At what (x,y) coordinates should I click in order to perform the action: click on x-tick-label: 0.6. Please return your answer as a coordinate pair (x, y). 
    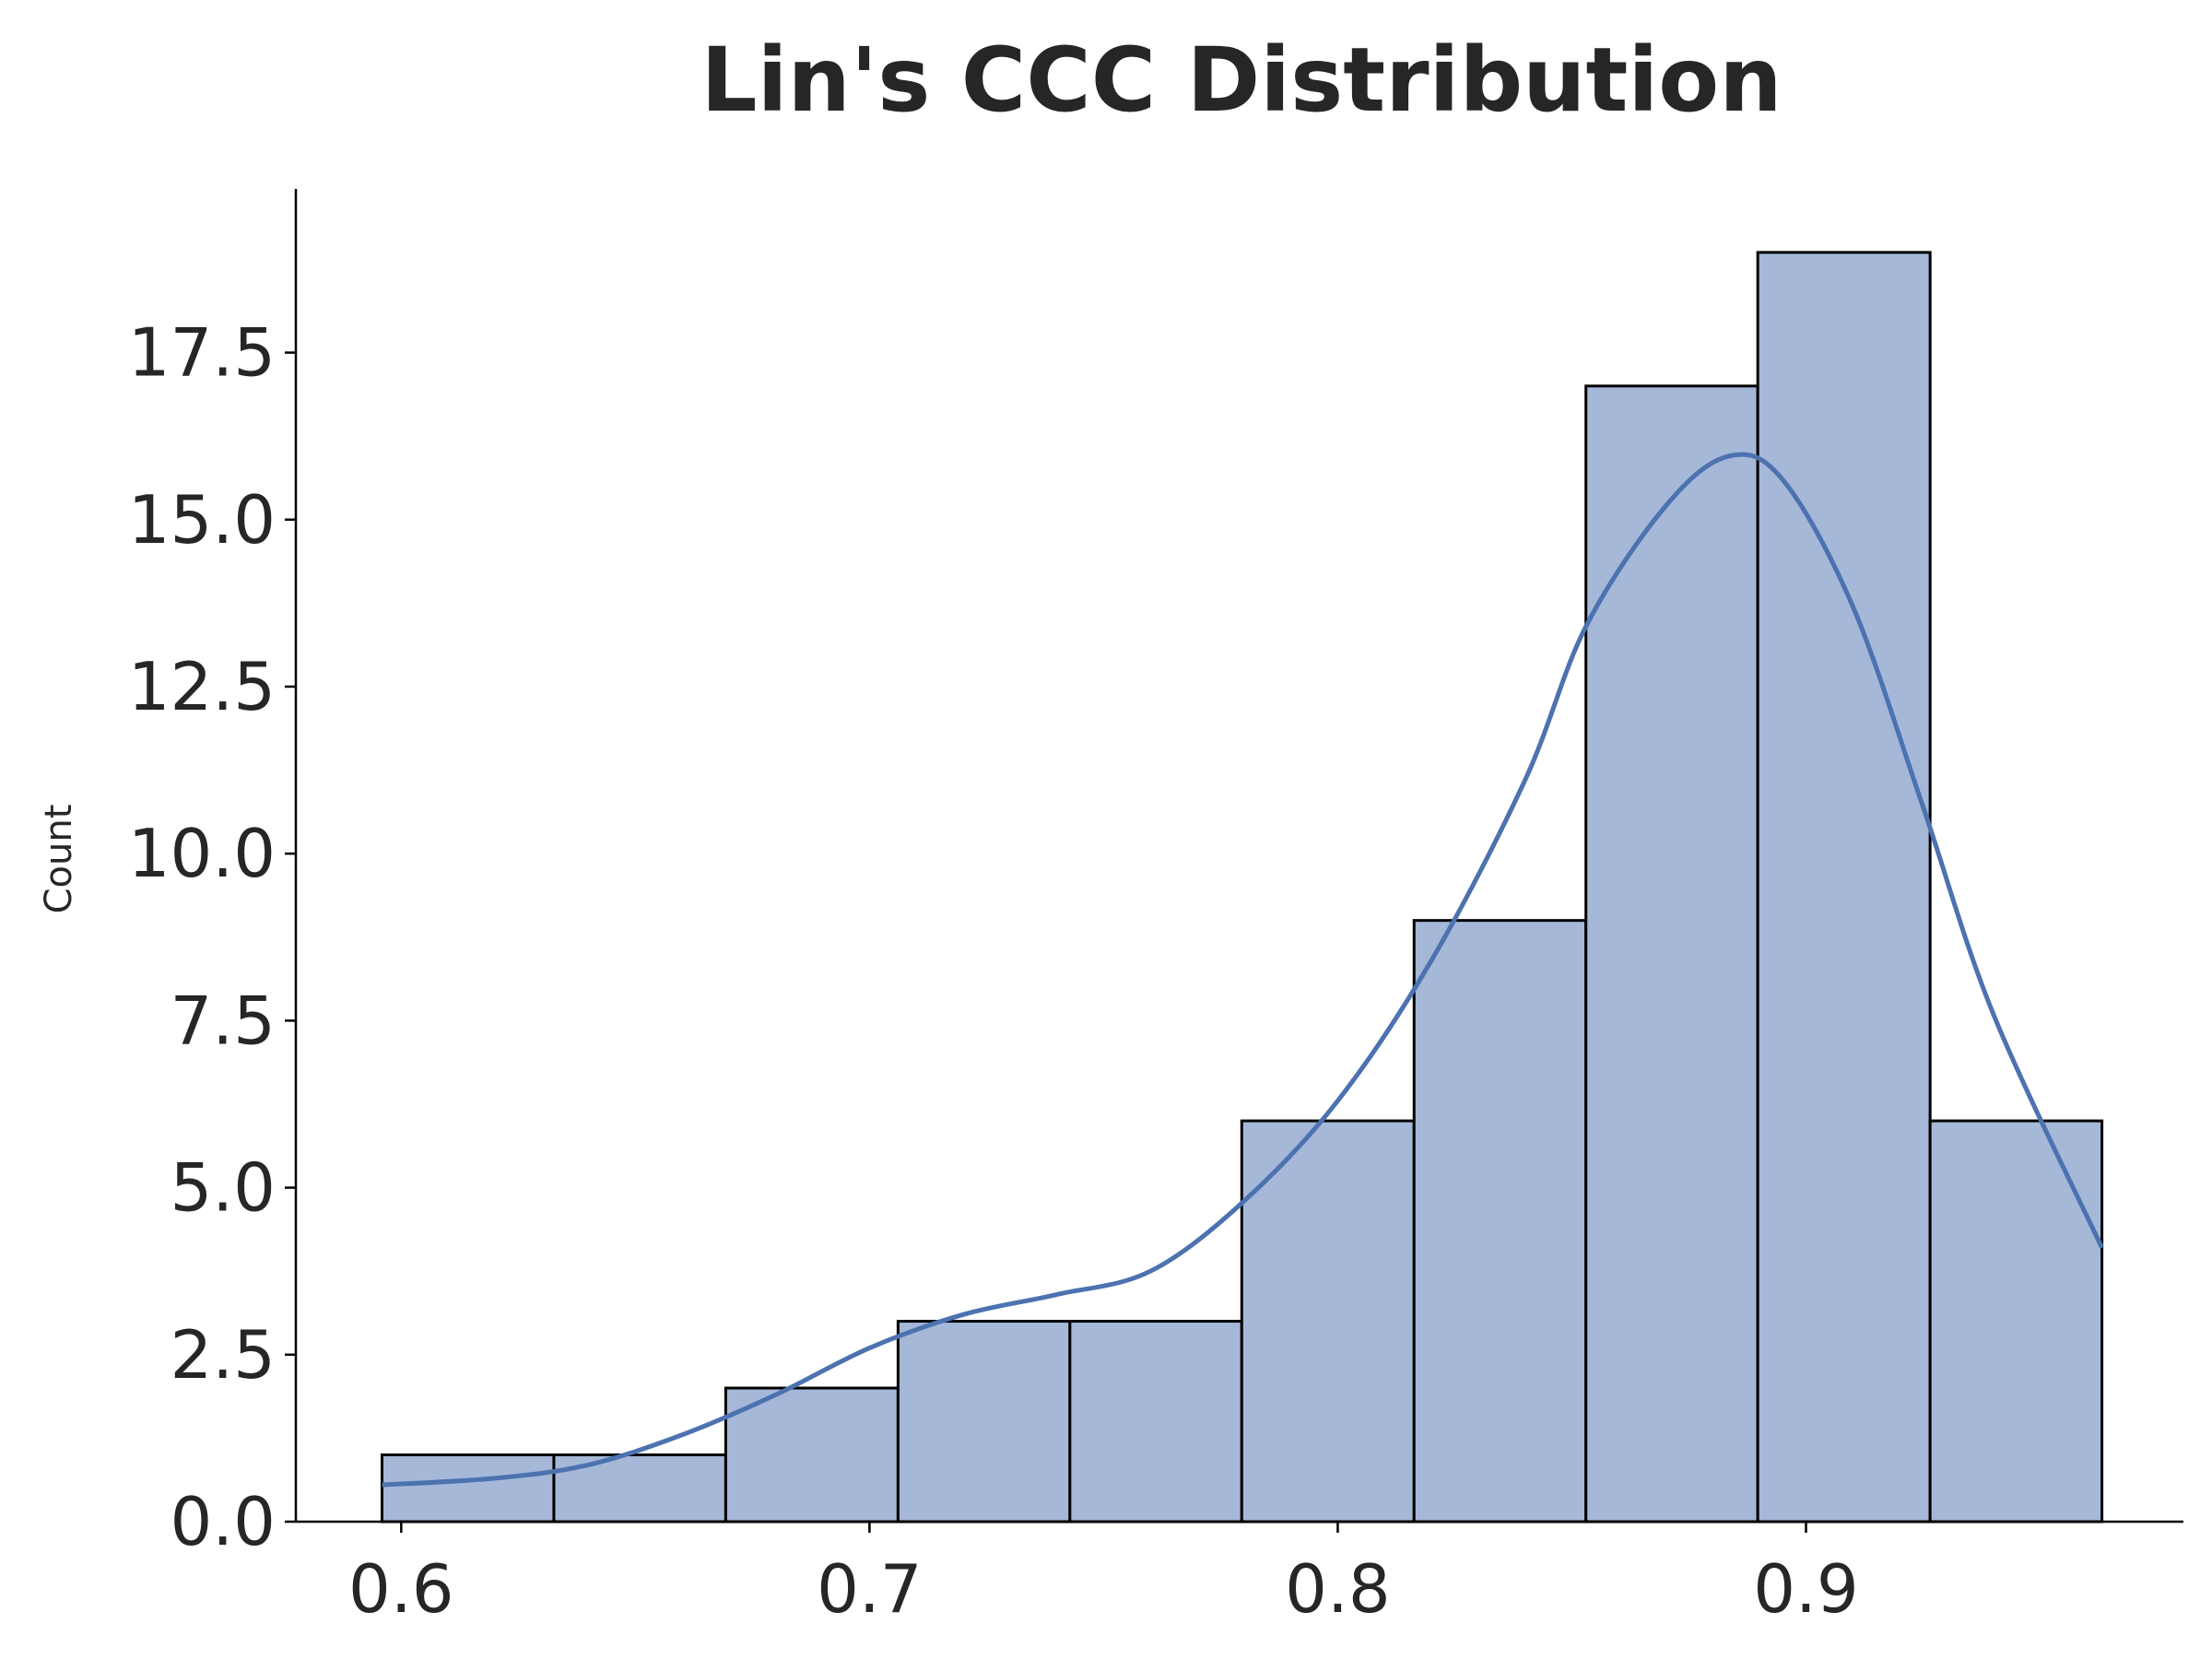
    Looking at the image, I should click on (401, 1589).